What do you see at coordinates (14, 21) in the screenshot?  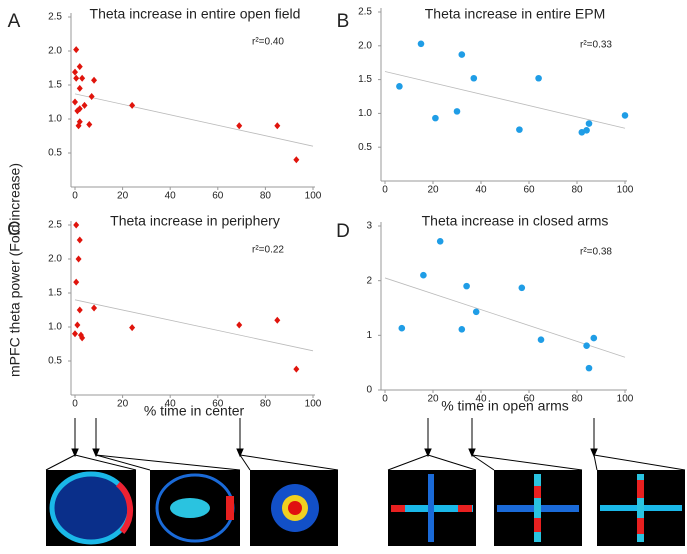 I see `panel-letter: A` at bounding box center [14, 21].